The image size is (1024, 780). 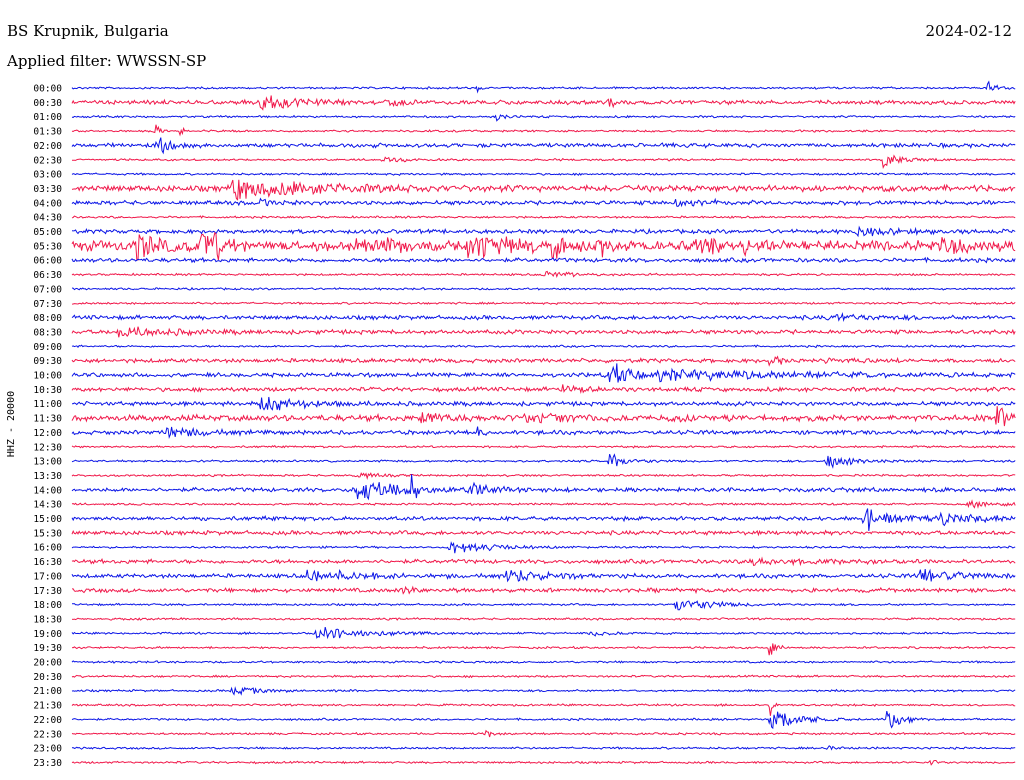 What do you see at coordinates (47, 548) in the screenshot?
I see `row-tick-label: 16:00` at bounding box center [47, 548].